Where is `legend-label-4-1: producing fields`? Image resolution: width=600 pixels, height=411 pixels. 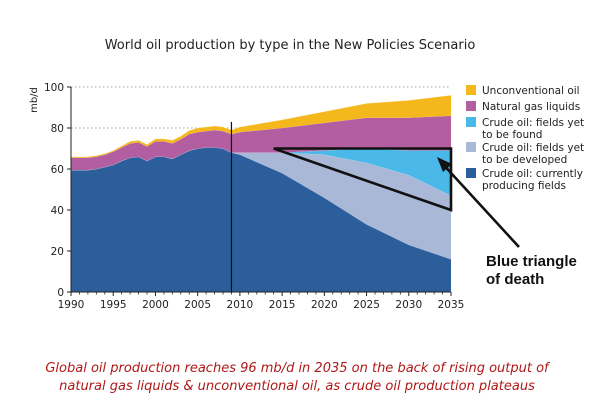 legend-label-4-1: producing fields is located at coordinates (524, 186).